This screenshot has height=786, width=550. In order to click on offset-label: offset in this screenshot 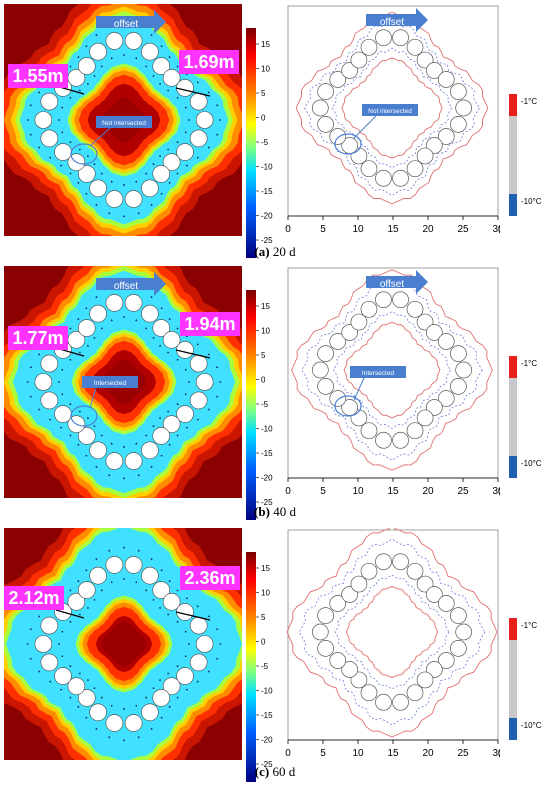, I will do `click(126, 286)`.